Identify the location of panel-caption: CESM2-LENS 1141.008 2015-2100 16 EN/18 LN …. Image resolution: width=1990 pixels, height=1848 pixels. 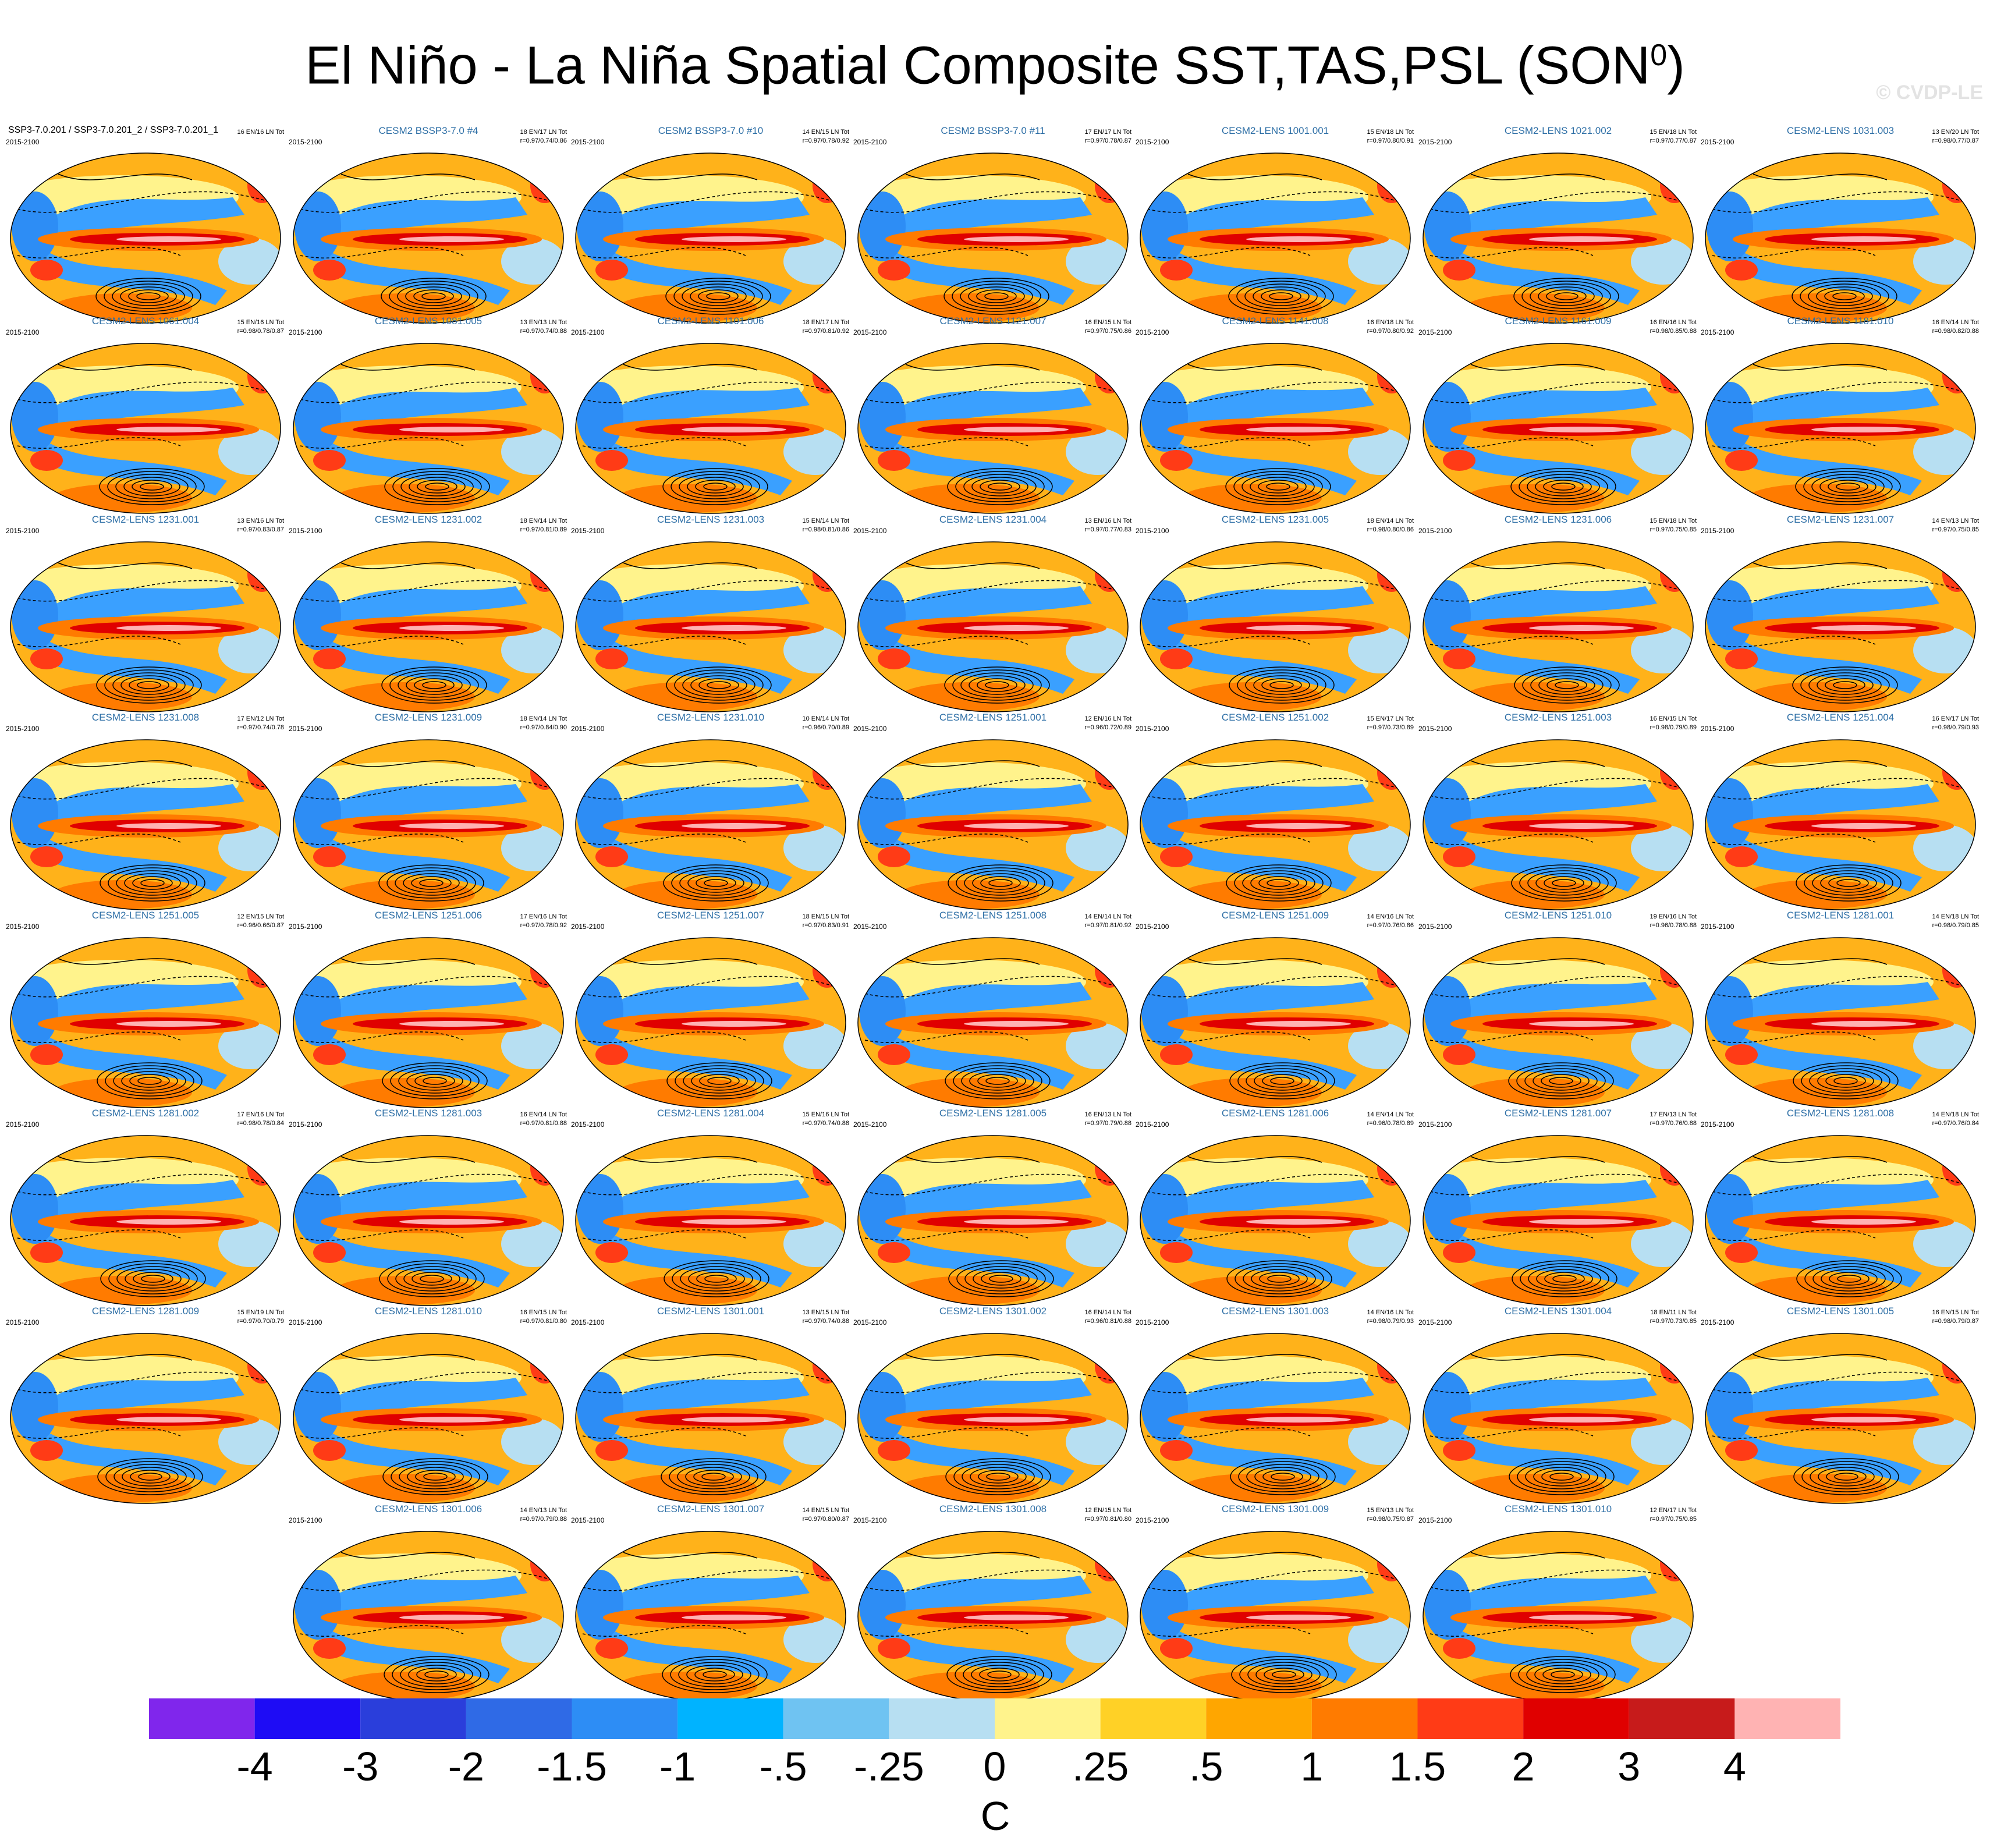
(1276, 328).